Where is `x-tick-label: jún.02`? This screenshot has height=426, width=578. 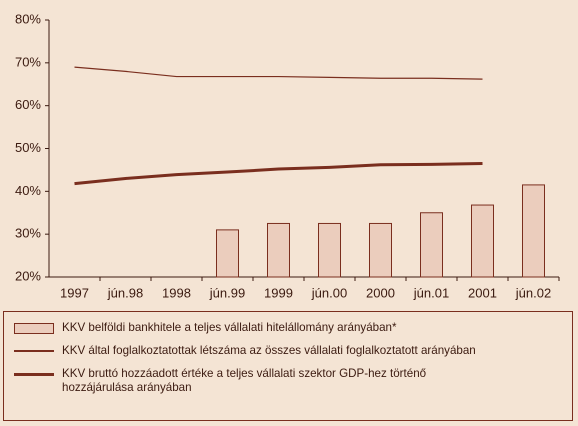
x-tick-label: jún.02 is located at coordinates (533, 292).